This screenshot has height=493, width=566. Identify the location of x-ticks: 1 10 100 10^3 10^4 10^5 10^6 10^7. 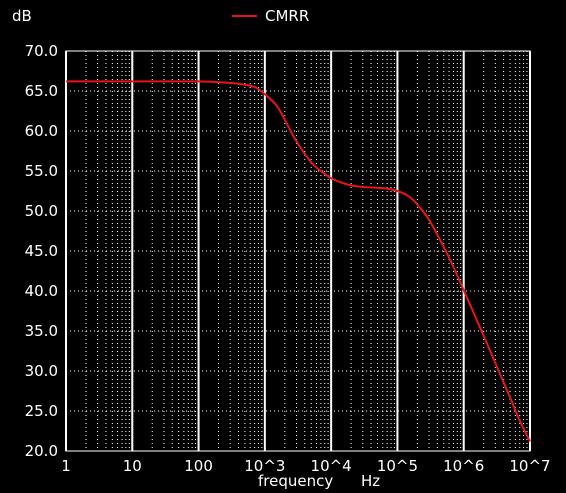
(305, 466).